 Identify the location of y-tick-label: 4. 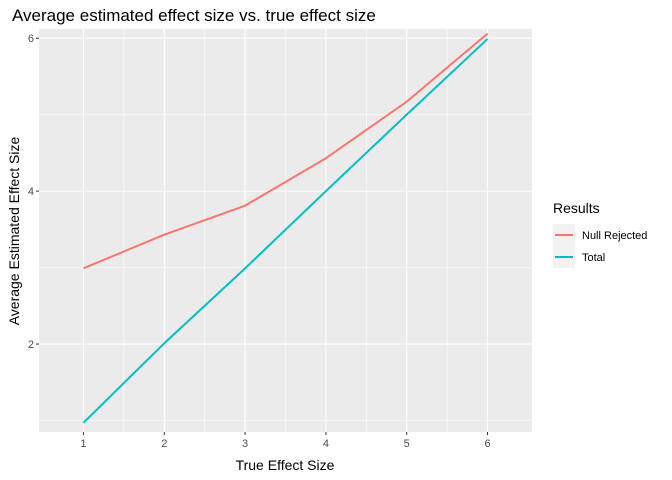
(31, 192).